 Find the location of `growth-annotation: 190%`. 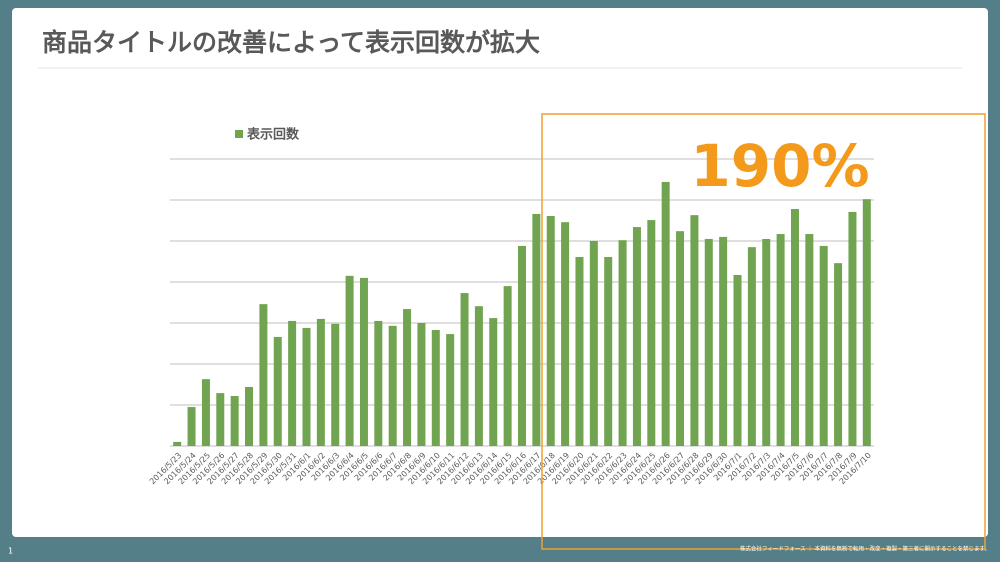

growth-annotation: 190% is located at coordinates (779, 166).